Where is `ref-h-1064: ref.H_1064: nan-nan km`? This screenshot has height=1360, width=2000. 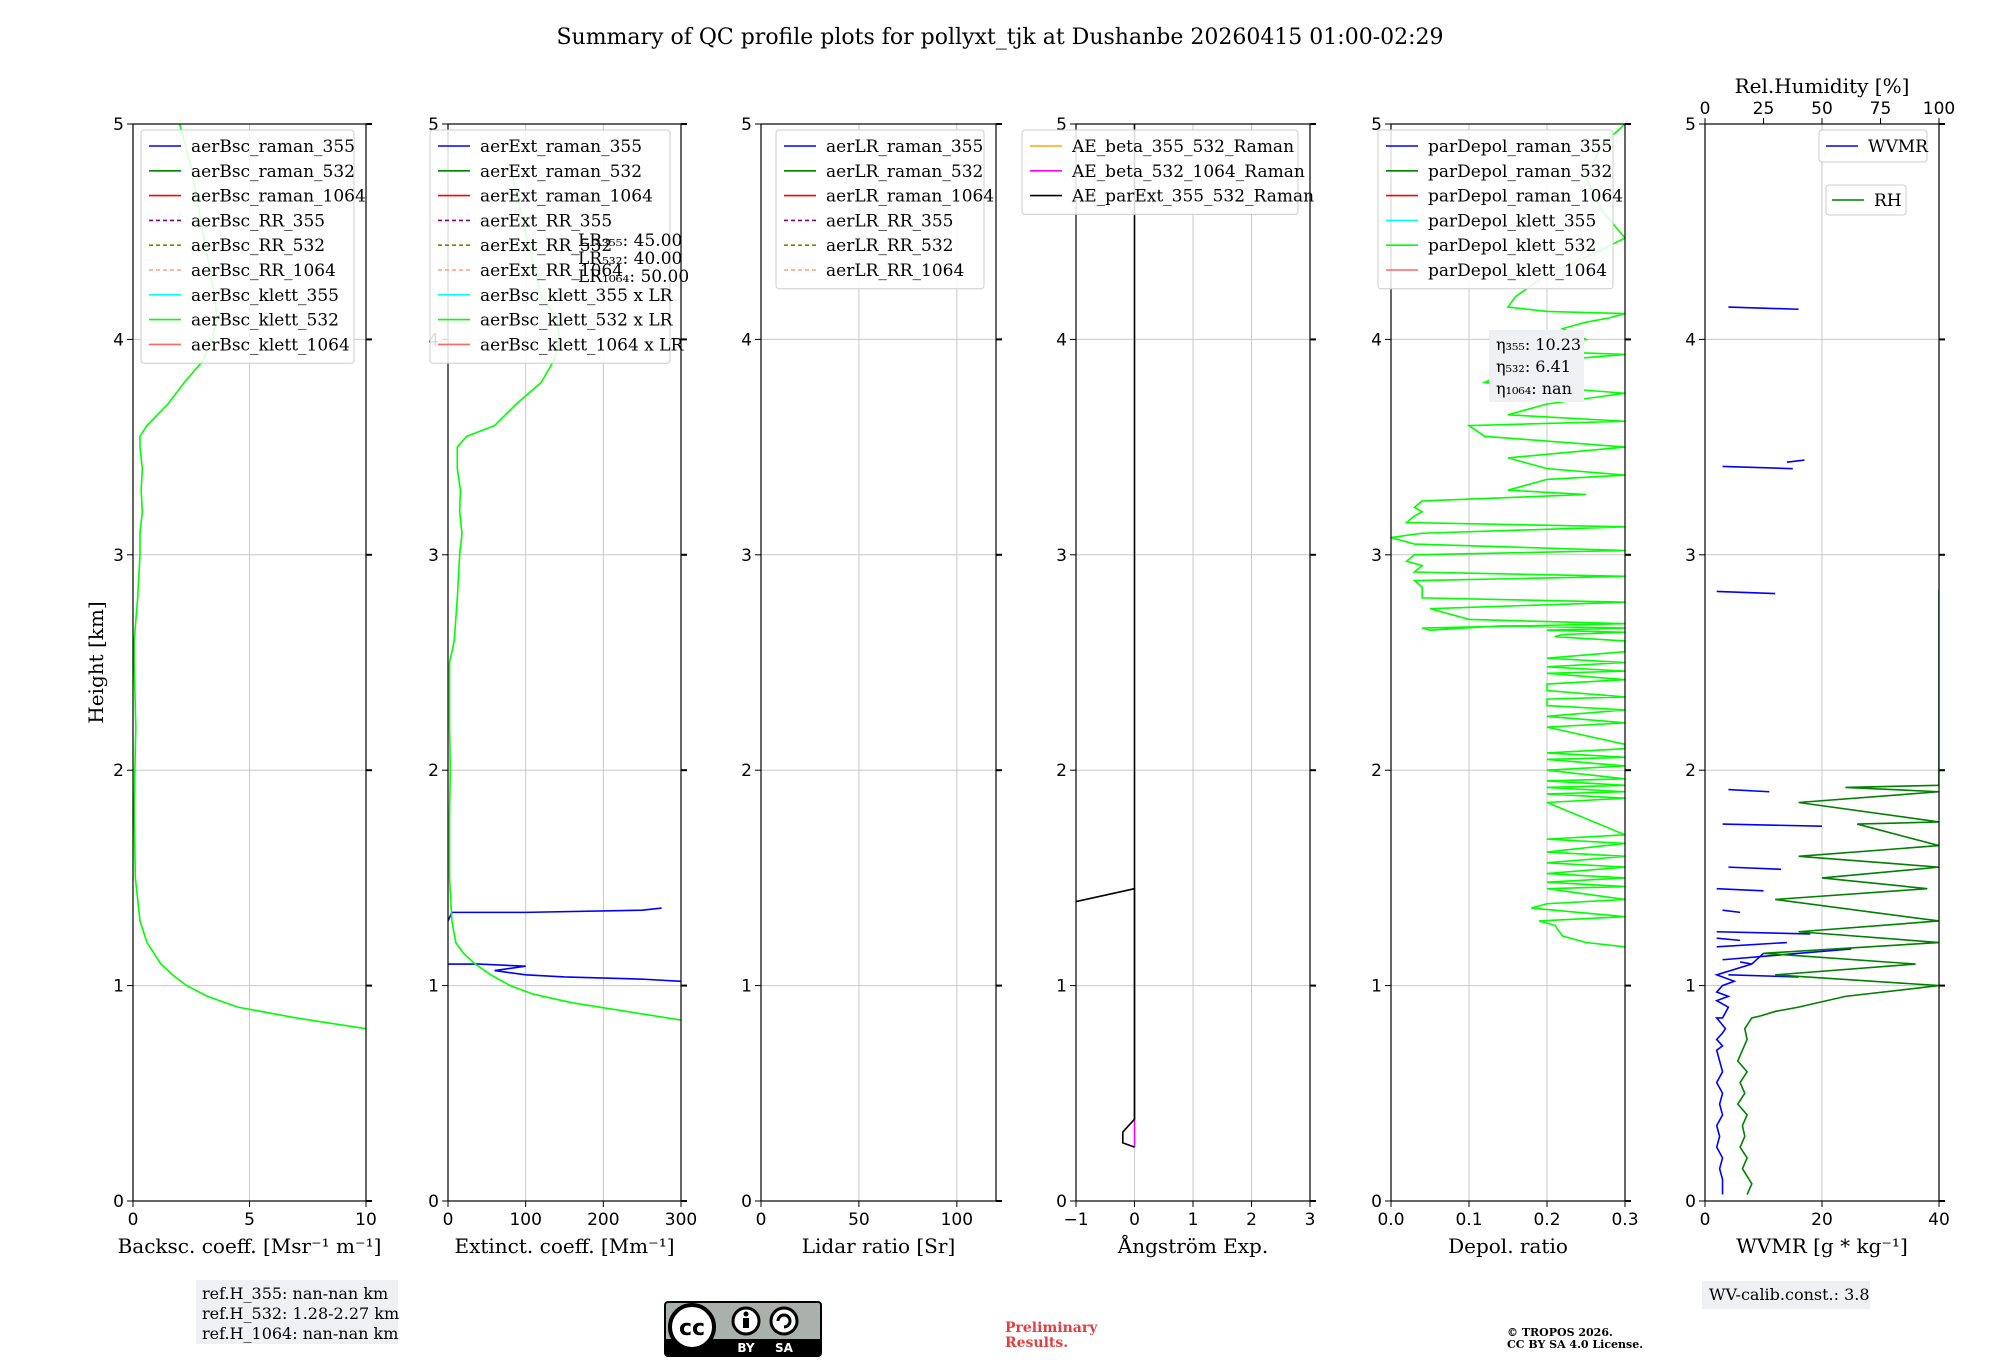
ref-h-1064: ref.H_1064: nan-nan km is located at coordinates (300, 1333).